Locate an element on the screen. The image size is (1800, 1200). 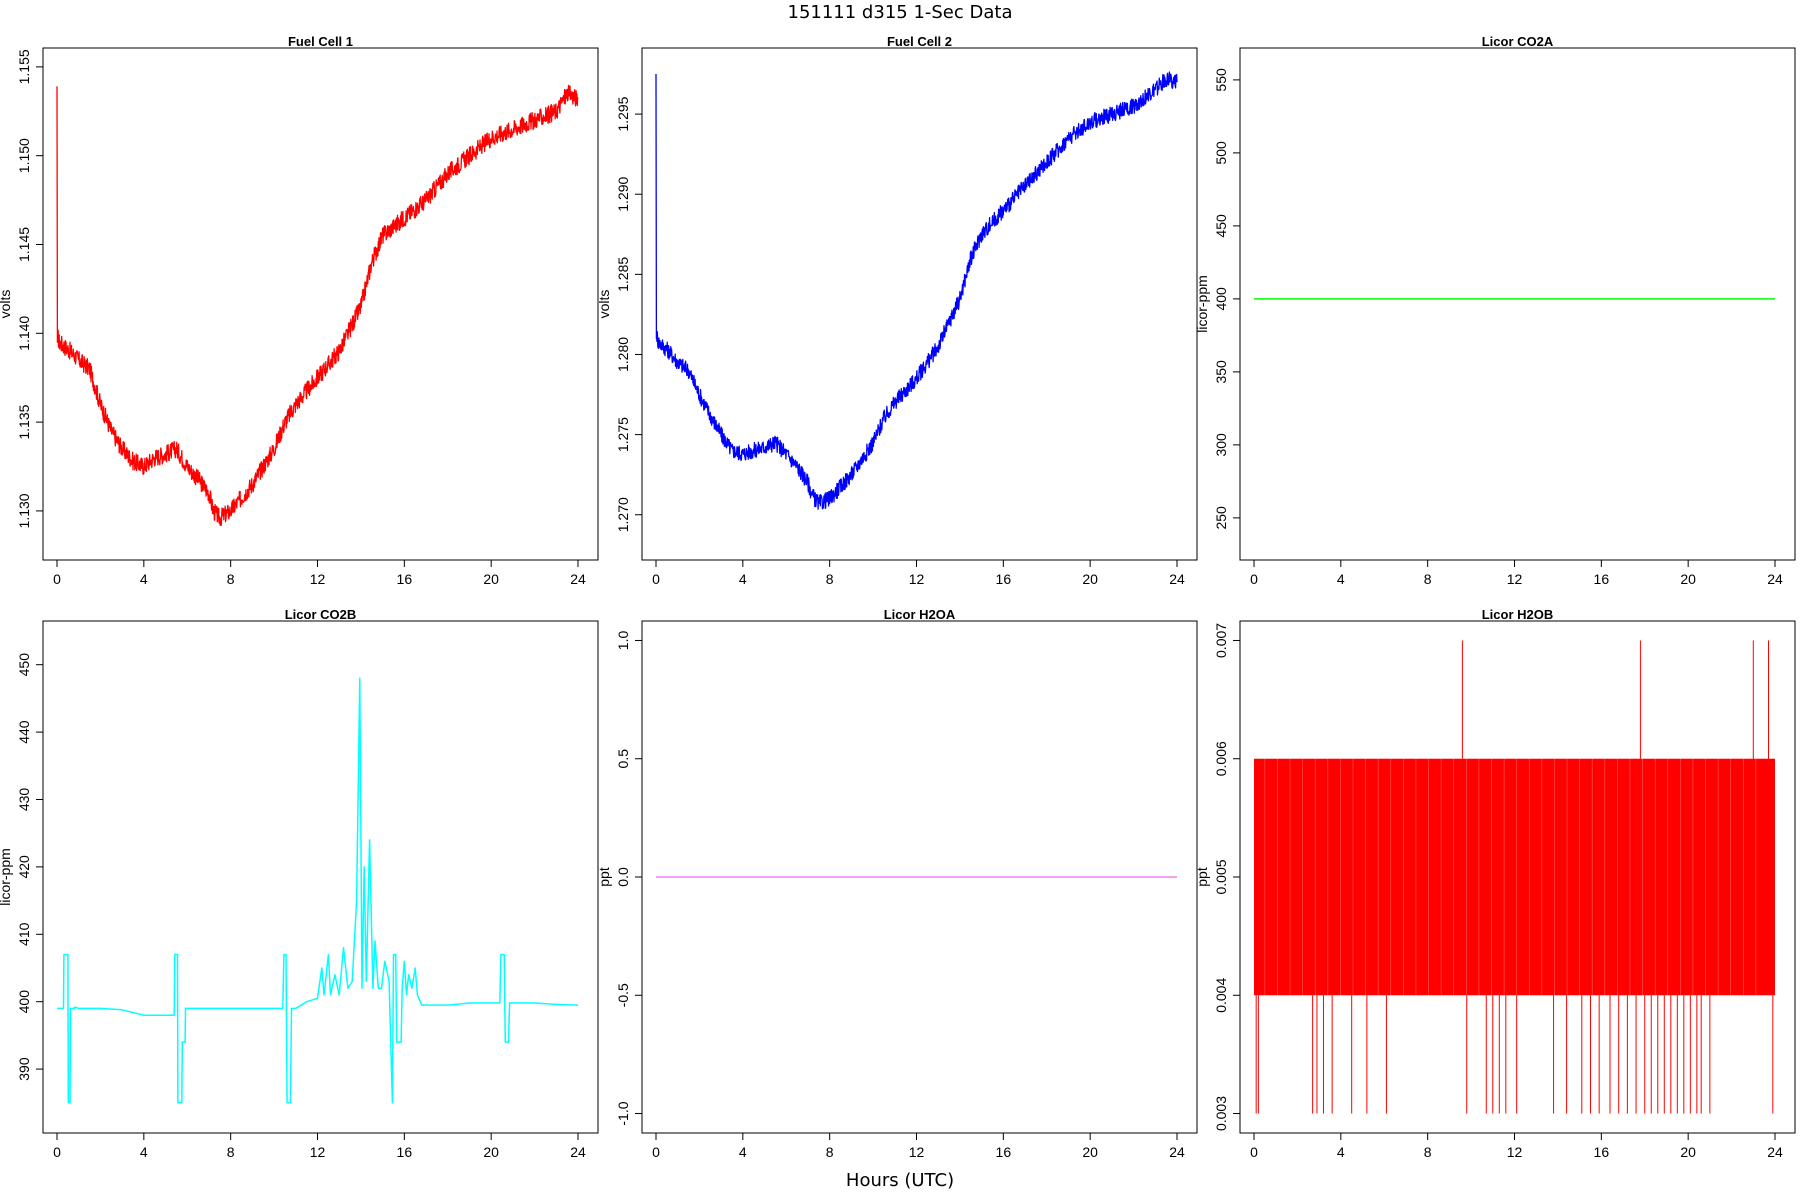
y-tick-label: 300 is located at coordinates (1221, 445).